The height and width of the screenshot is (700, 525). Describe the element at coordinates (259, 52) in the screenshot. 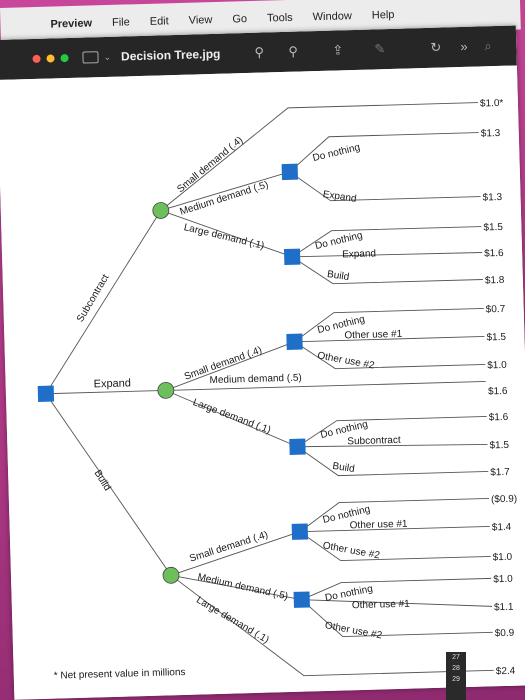

I see `zoom-out-icon: ⚲` at that location.